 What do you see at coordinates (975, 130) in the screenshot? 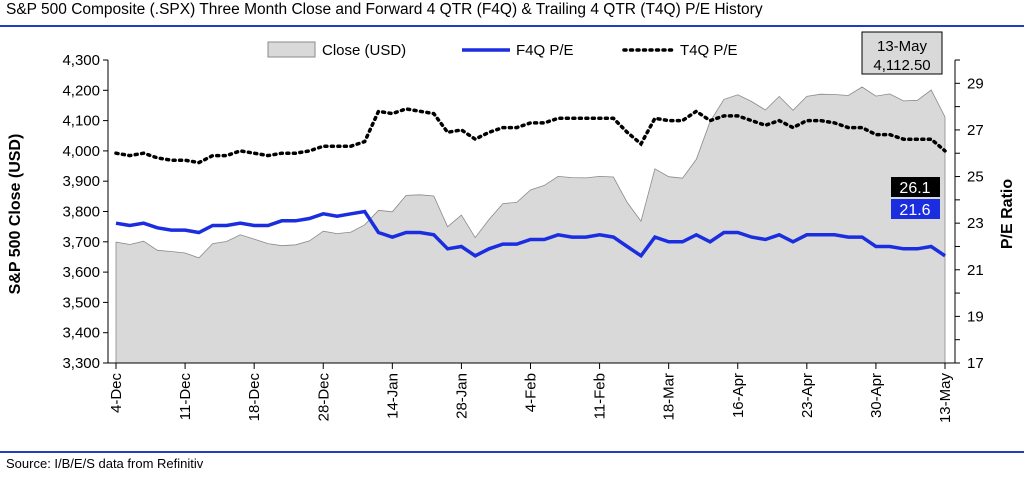
I see `y-right-tick-label: 27` at bounding box center [975, 130].